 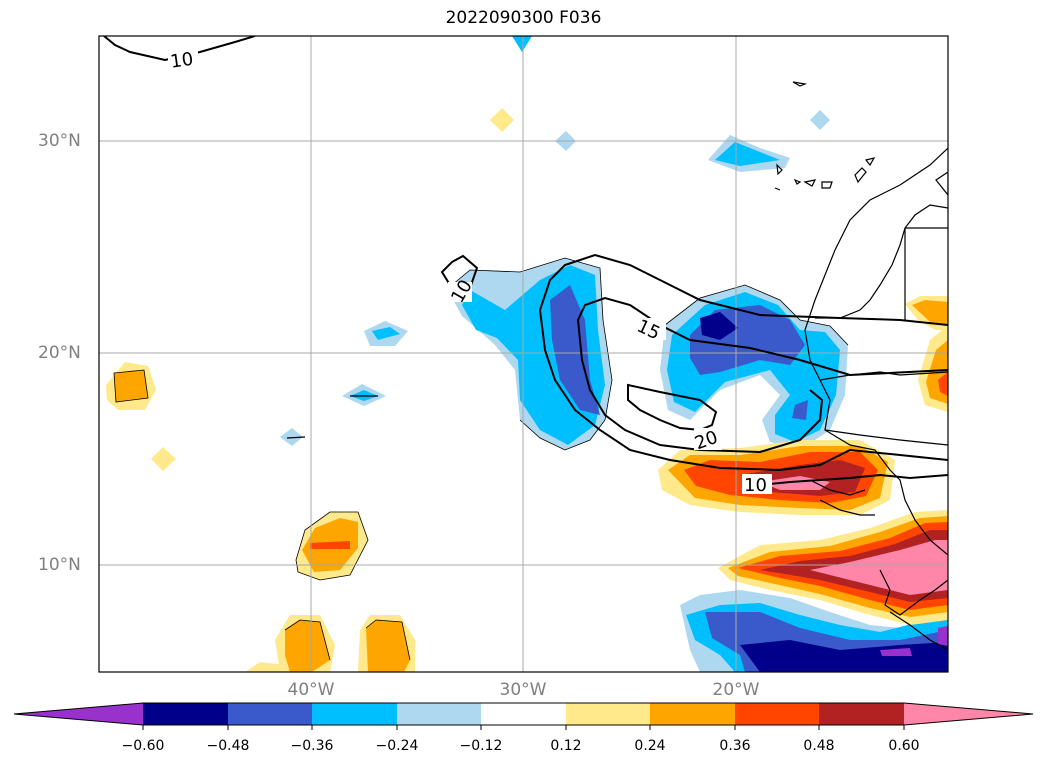 What do you see at coordinates (566, 746) in the screenshot?
I see `colorbar-tick-label: 0.12` at bounding box center [566, 746].